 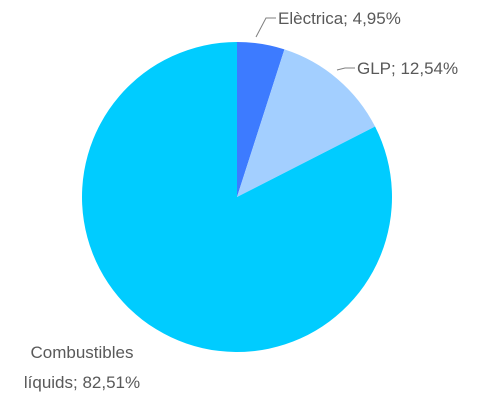 What do you see at coordinates (407, 68) in the screenshot?
I see `data-label-glp: GLP; 12,54%` at bounding box center [407, 68].